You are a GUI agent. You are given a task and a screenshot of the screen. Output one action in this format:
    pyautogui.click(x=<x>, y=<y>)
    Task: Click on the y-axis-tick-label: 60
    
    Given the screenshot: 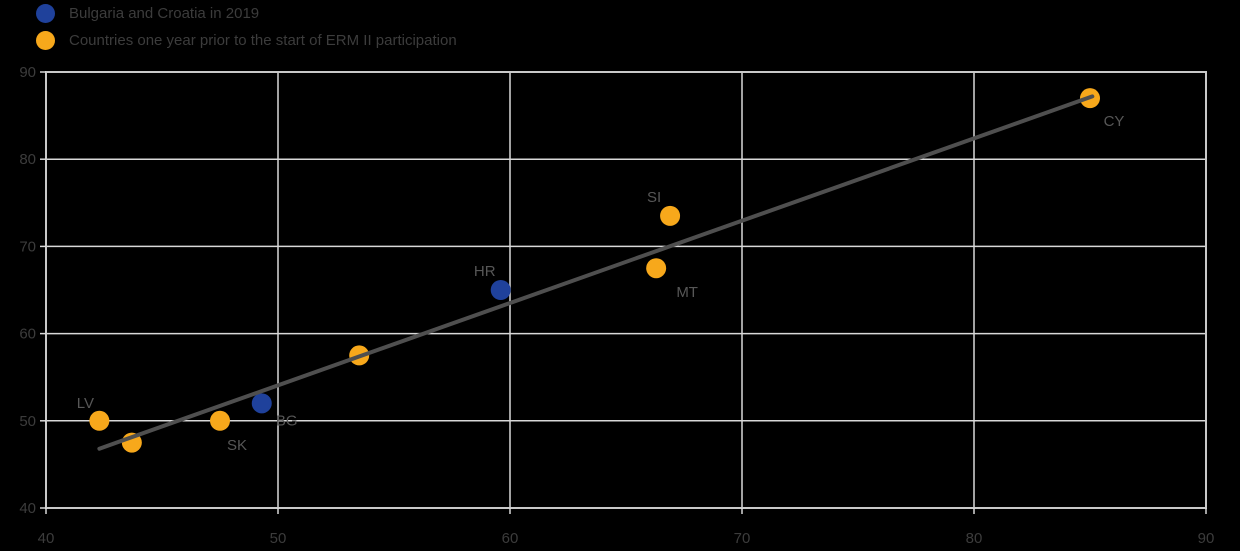 What is the action you would take?
    pyautogui.click(x=27, y=334)
    